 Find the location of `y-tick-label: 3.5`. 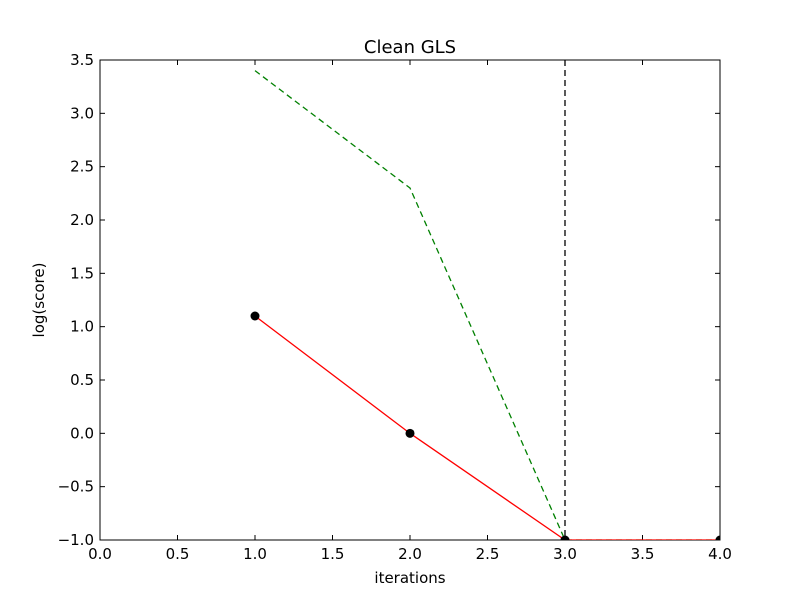

y-tick-label: 3.5 is located at coordinates (82, 60).